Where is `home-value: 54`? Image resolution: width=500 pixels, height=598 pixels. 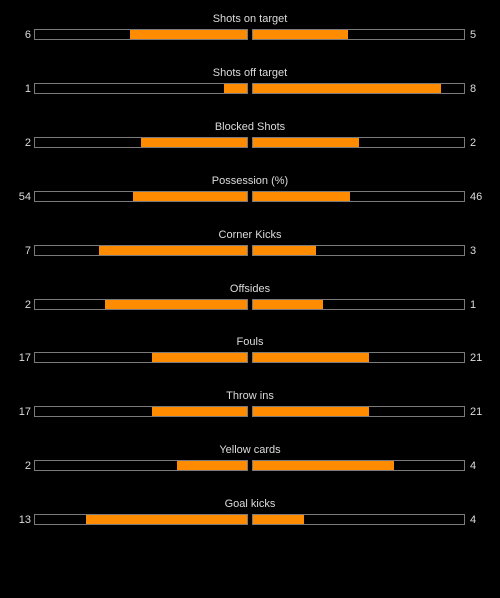 home-value: 54 is located at coordinates (24, 196).